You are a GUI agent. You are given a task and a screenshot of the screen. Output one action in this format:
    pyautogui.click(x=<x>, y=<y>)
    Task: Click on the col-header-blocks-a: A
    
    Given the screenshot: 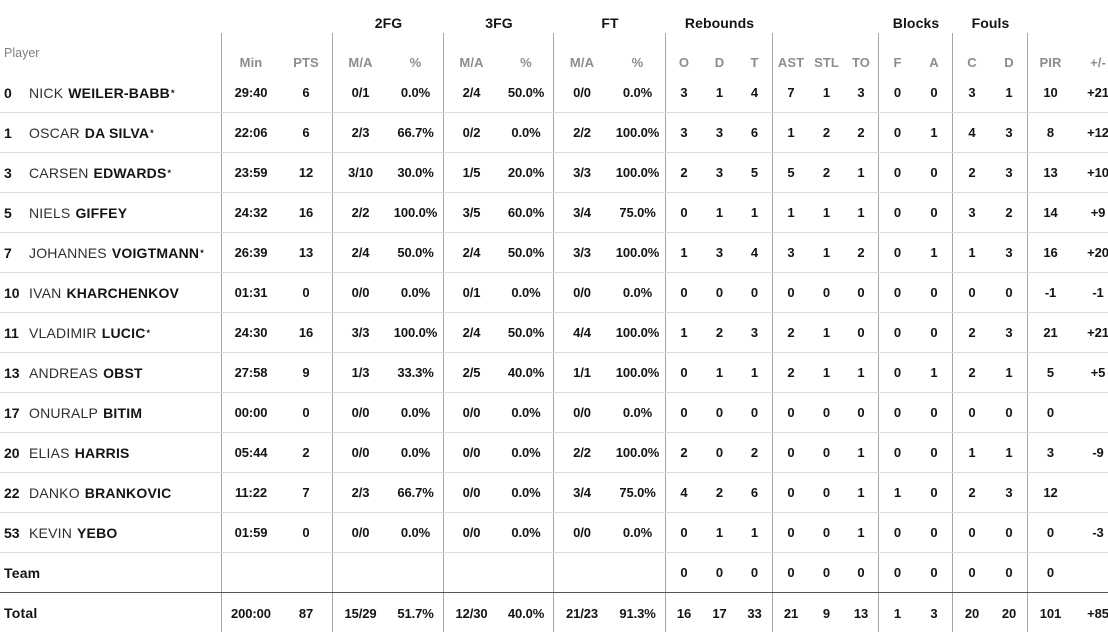 What is the action you would take?
    pyautogui.click(x=934, y=53)
    